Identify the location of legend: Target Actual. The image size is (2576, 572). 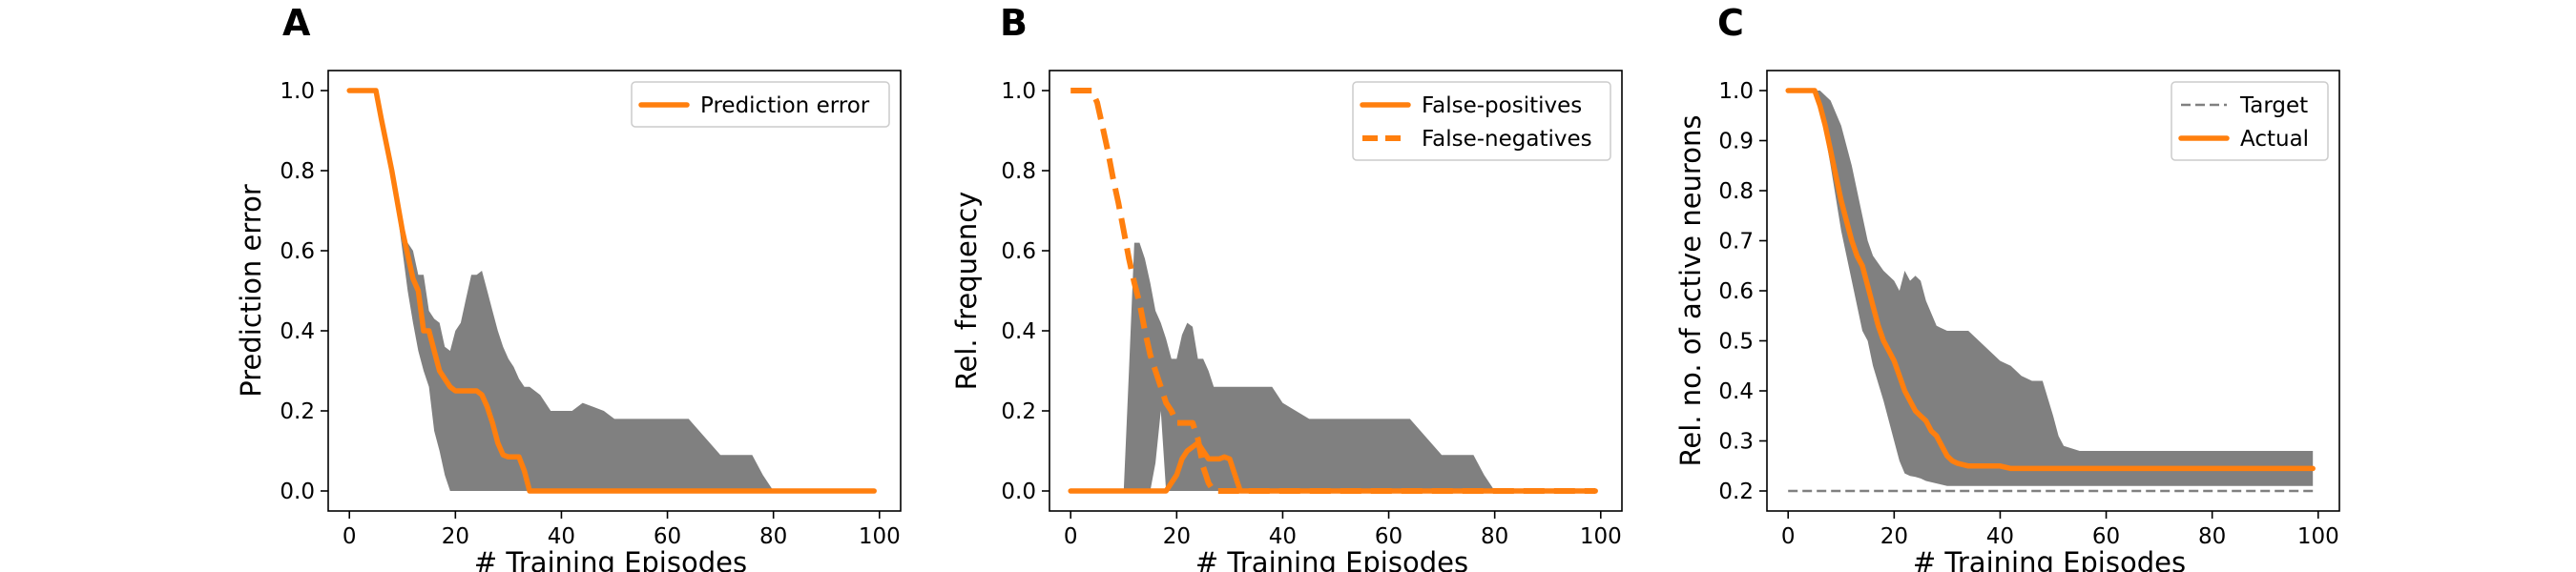
(2250, 121).